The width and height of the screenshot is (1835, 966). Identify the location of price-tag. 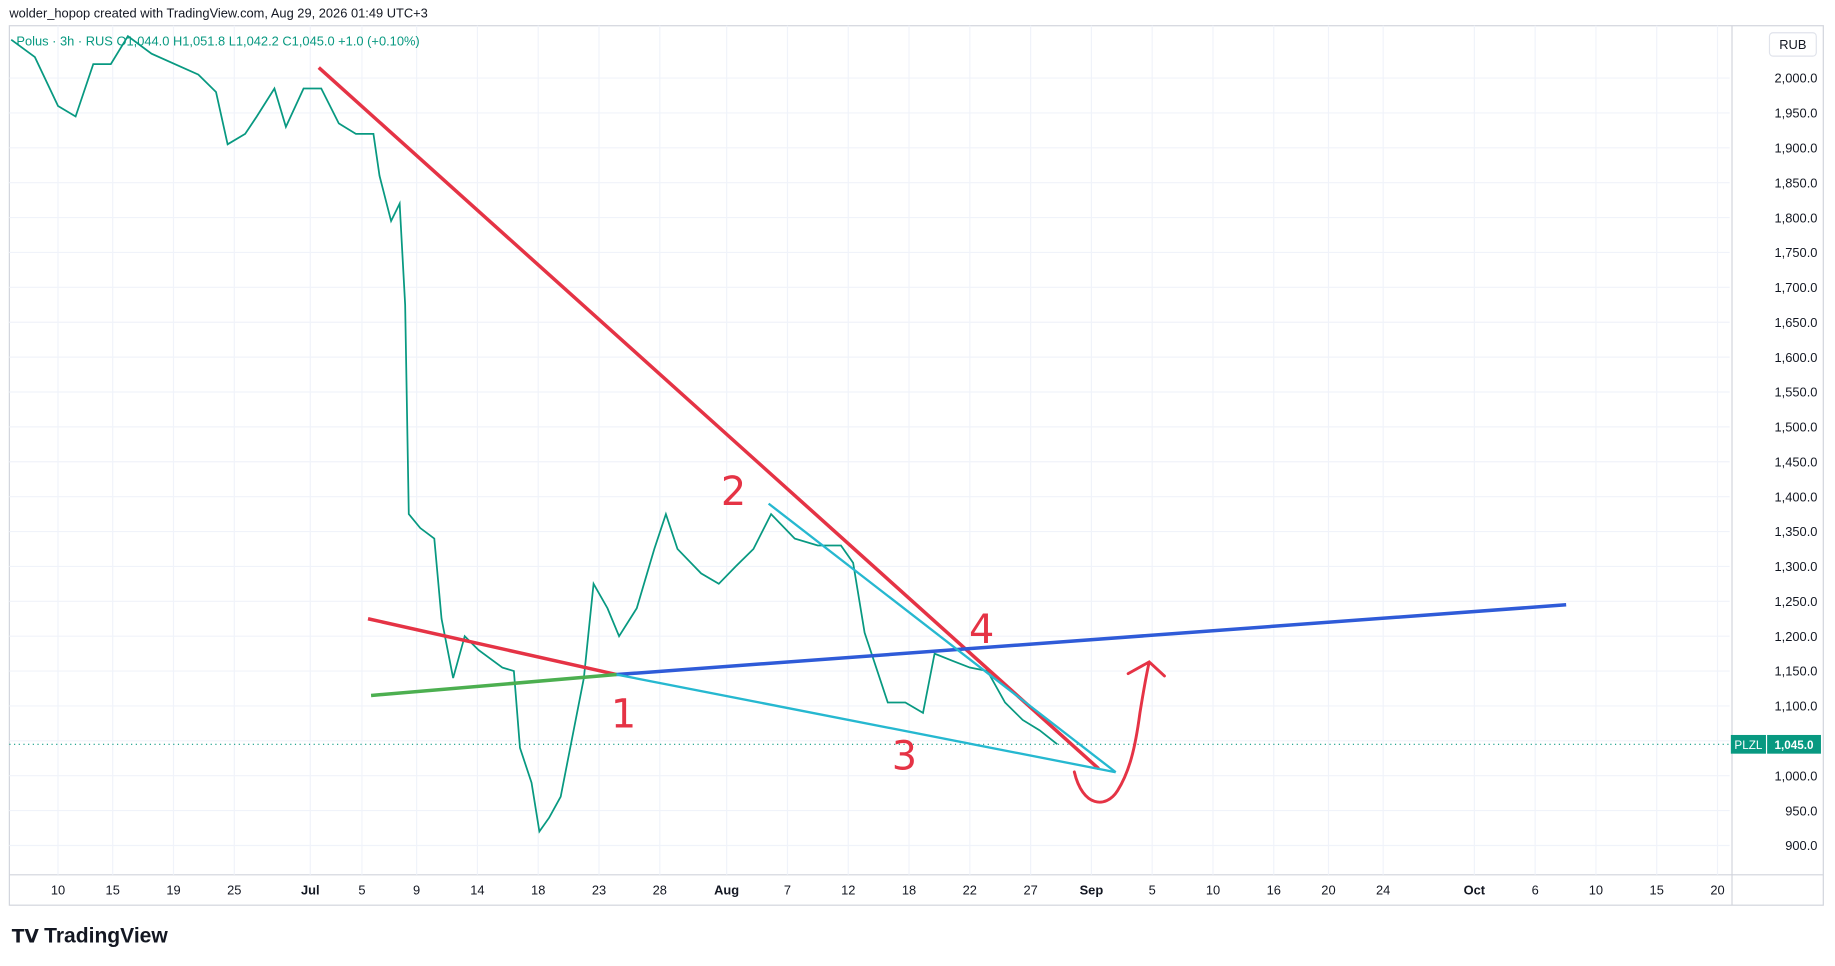
(1794, 744).